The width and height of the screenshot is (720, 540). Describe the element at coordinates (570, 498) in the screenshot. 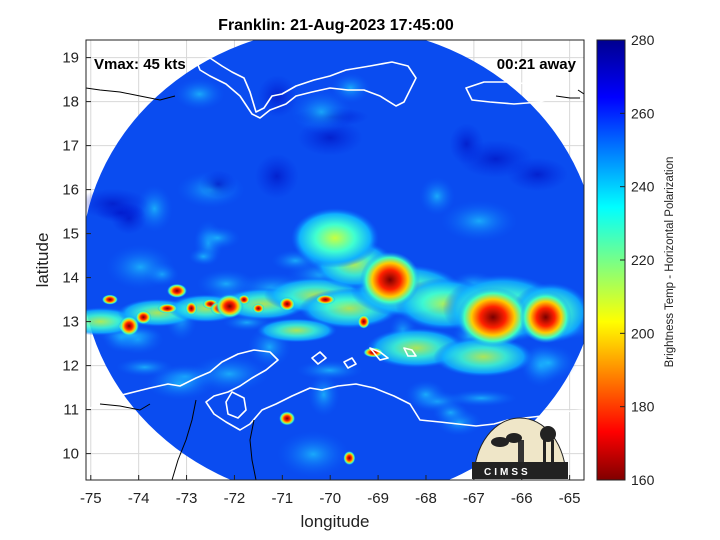

I see `x-tick-label: -65` at that location.